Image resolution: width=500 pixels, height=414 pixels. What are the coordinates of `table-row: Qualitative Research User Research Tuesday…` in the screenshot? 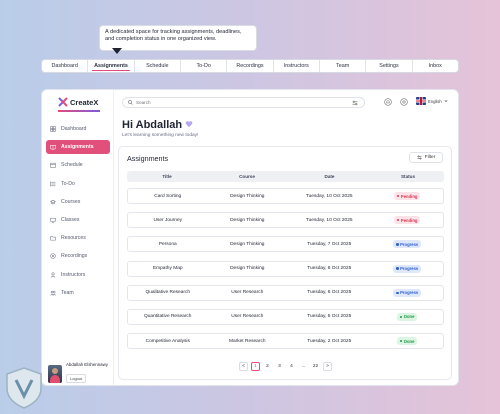 It's located at (285, 292).